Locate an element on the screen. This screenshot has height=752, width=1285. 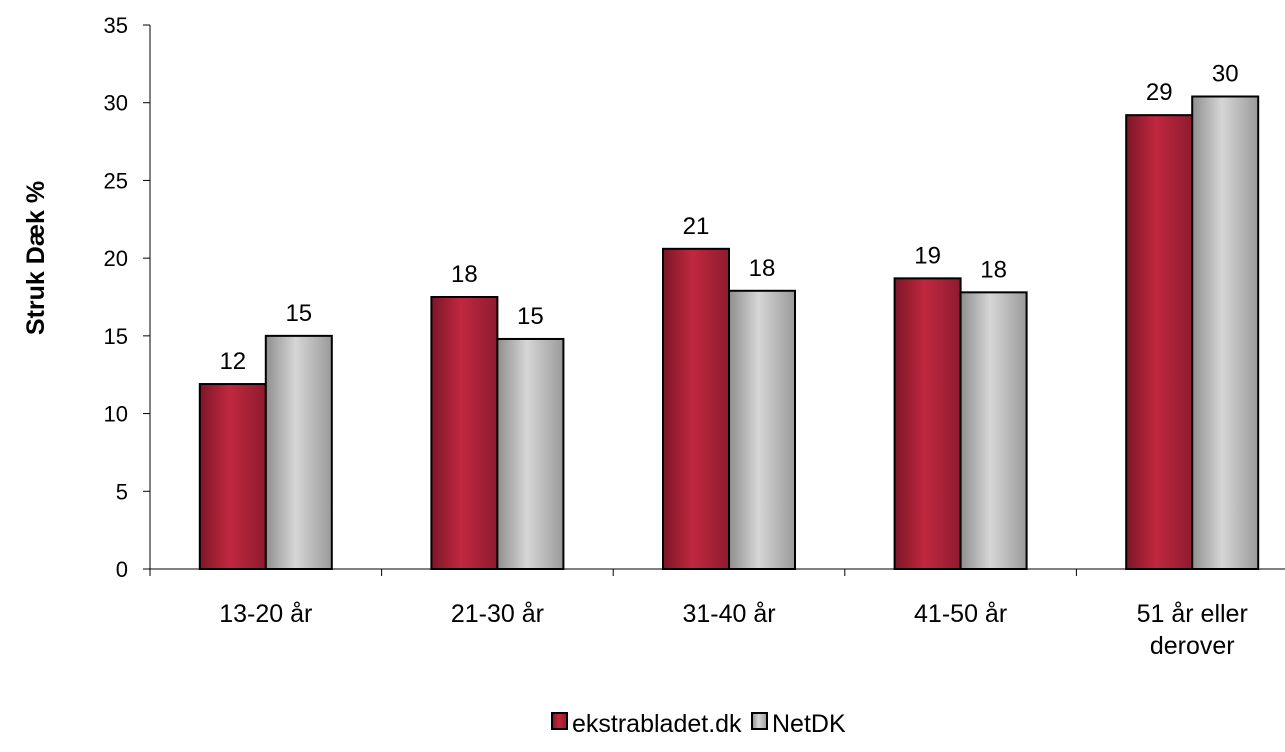
legend-label: NetDK is located at coordinates (809, 724).